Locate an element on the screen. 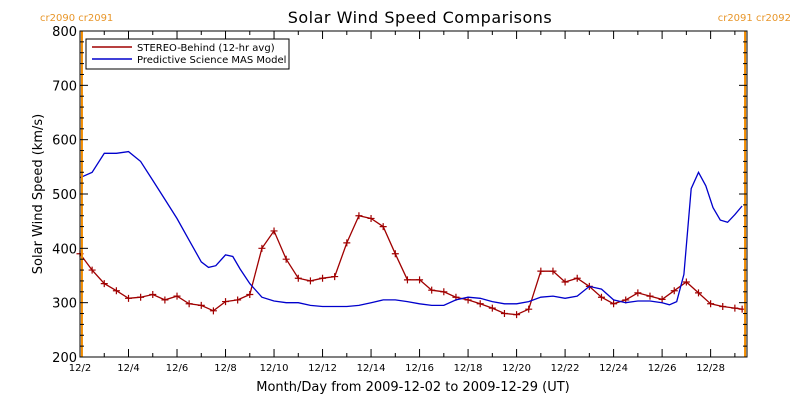 Image resolution: width=800 pixels, height=400 pixels. x-tick-label: 12/2 is located at coordinates (80, 368).